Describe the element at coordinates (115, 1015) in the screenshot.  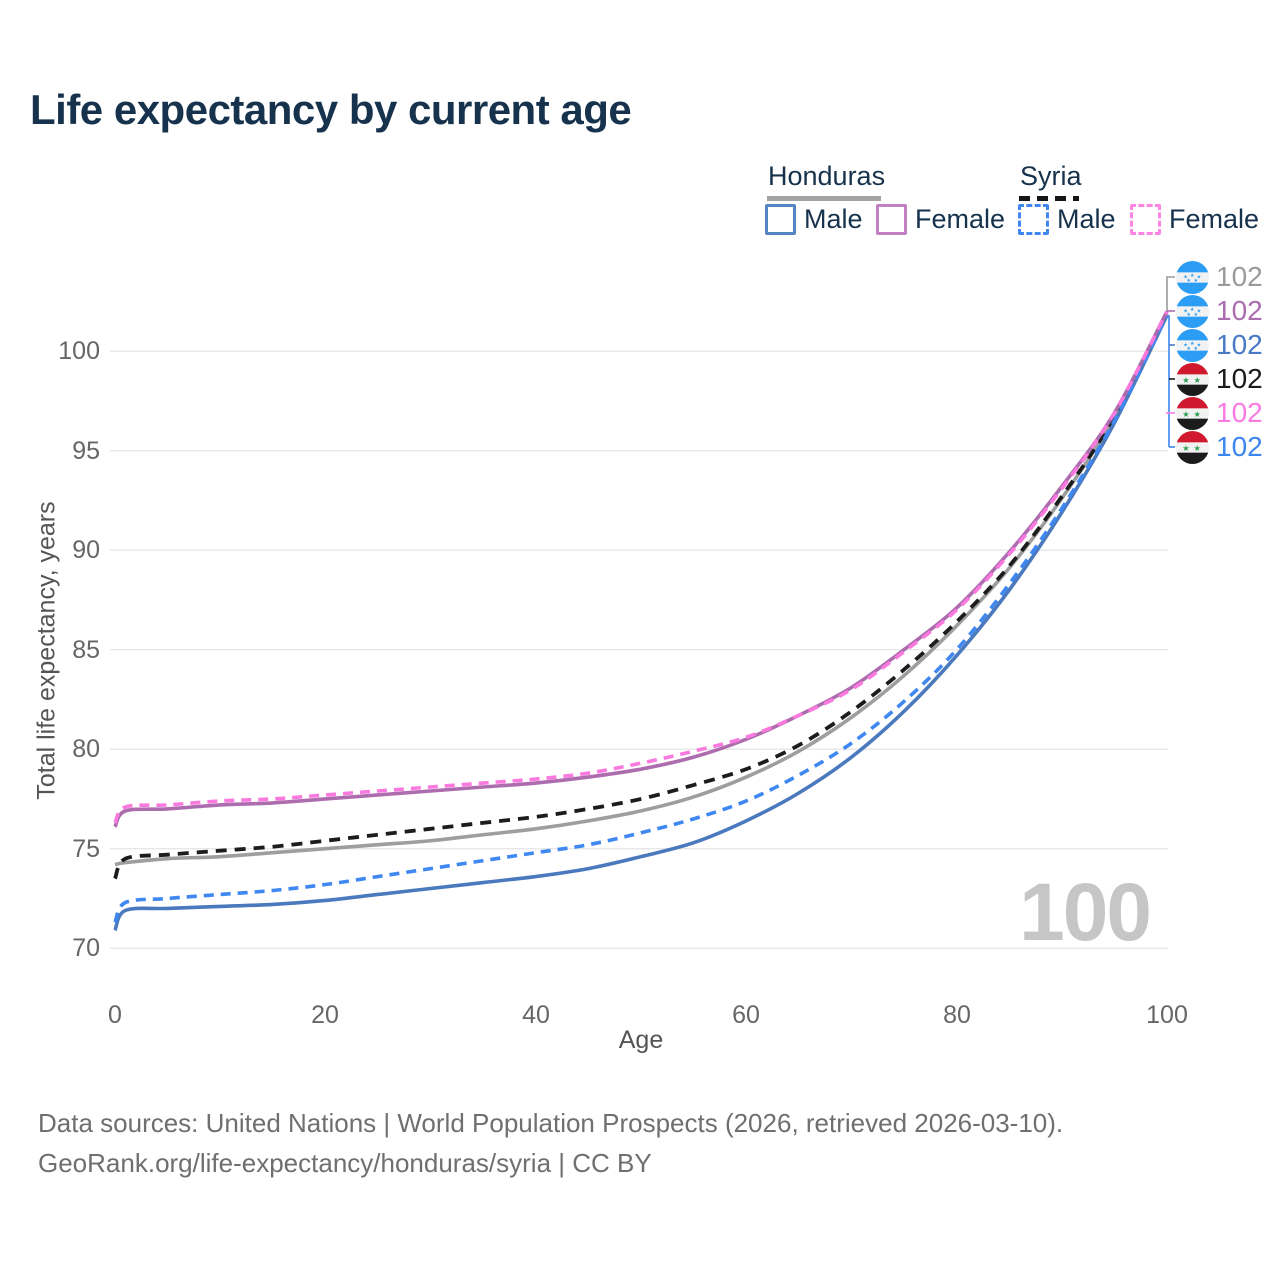
I see `x-tick-0: 0` at that location.